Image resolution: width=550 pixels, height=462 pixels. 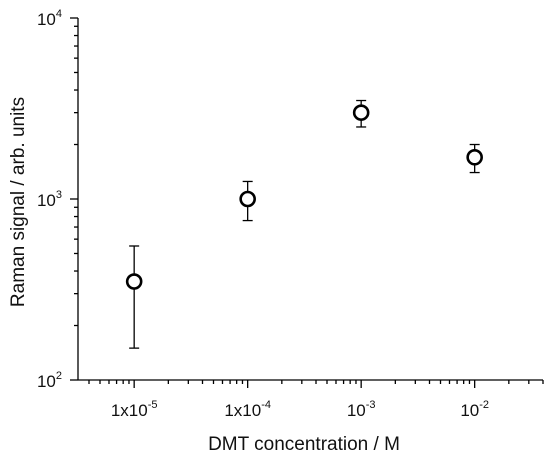 What do you see at coordinates (18, 202) in the screenshot?
I see `y-axis-title: Raman signal / arb. units` at bounding box center [18, 202].